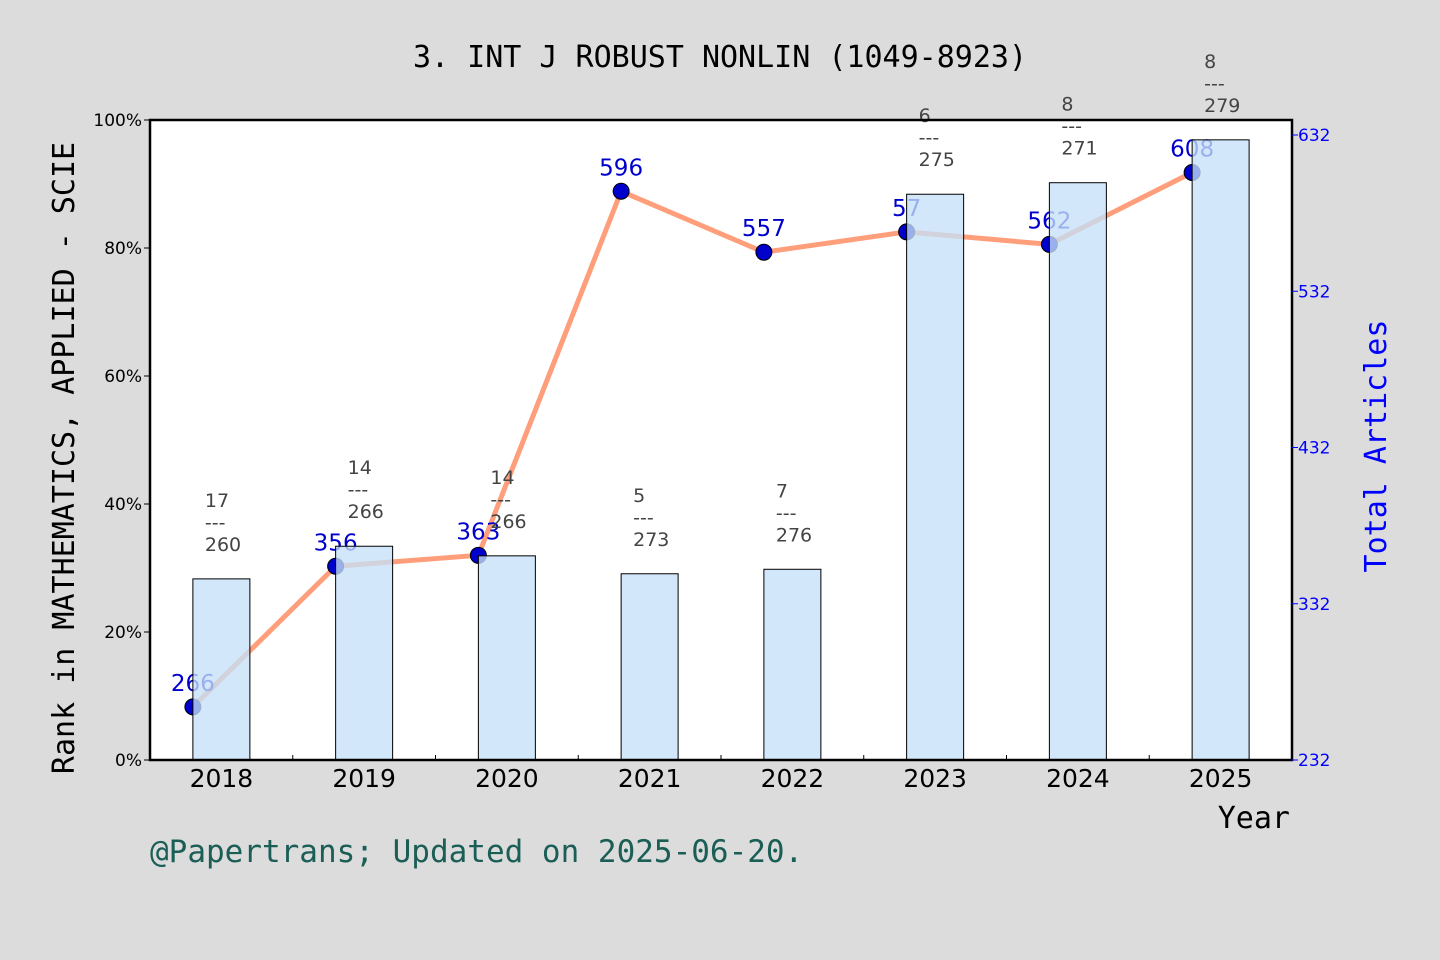 This screenshot has width=1440, height=960. Describe the element at coordinates (1314, 292) in the screenshot. I see `y-right-tick-label: 532` at that location.